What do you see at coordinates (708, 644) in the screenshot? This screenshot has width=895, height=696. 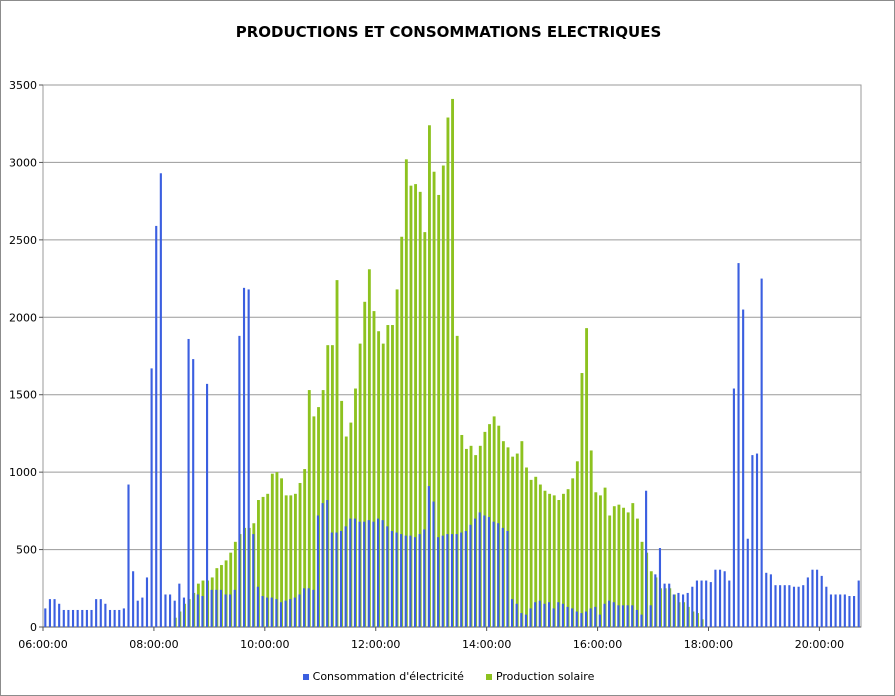 I see `x-tick-label: 18:00:00` at bounding box center [708, 644].